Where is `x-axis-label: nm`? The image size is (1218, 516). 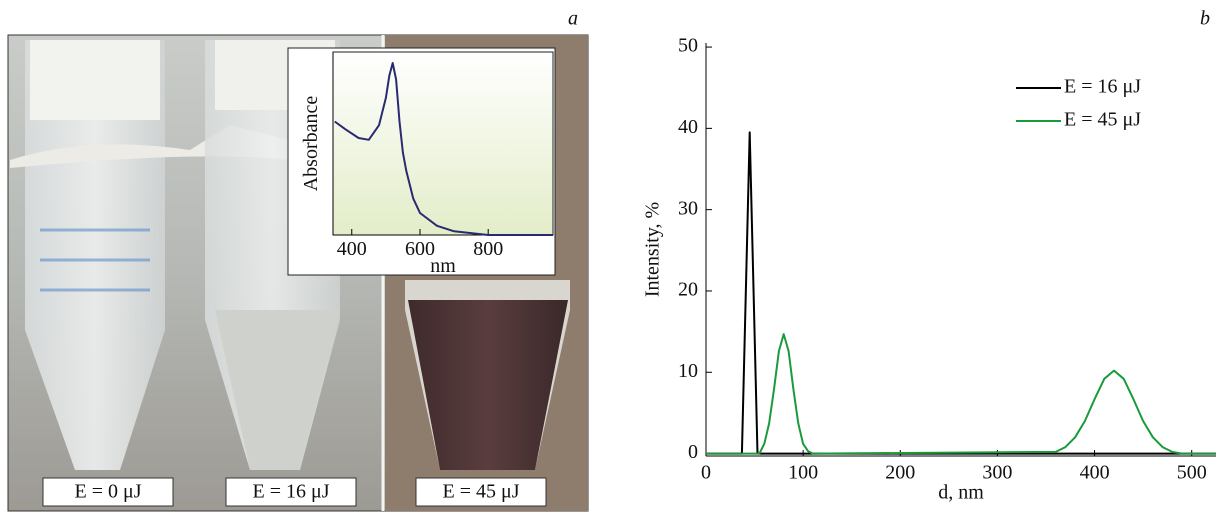 x-axis-label: nm is located at coordinates (443, 266).